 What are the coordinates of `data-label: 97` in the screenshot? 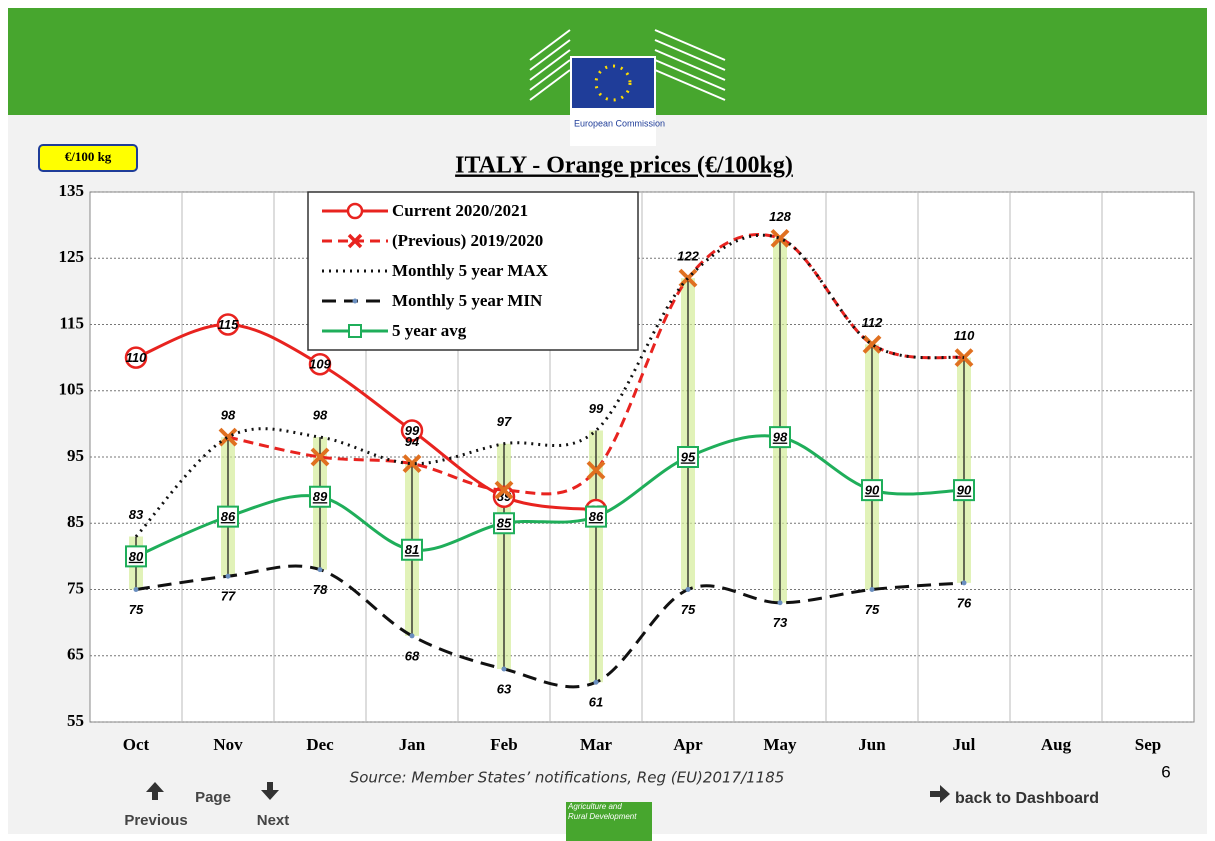 It's located at (504, 421).